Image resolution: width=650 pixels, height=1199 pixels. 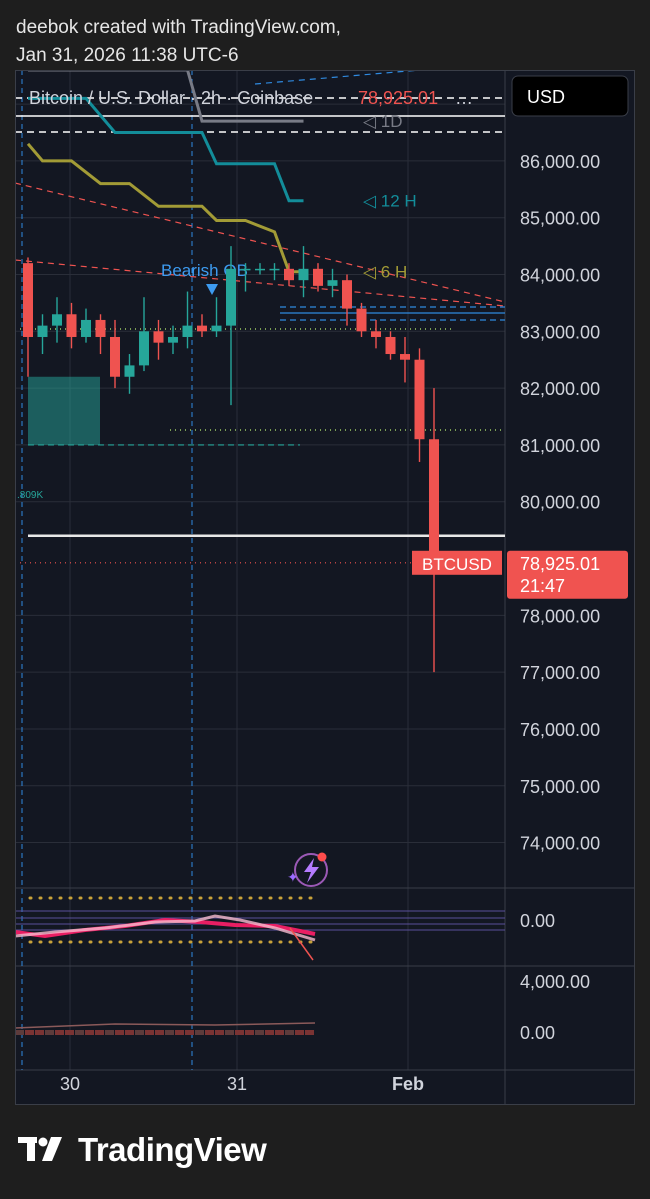 I want to click on y-tick-label: 77,000.00, so click(x=560, y=673).